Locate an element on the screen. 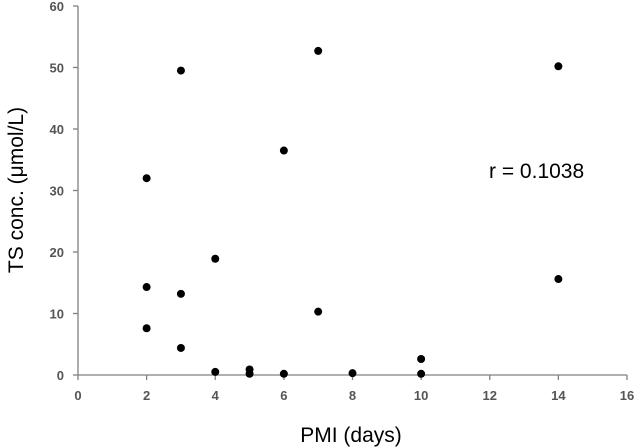 The image size is (640, 448). x-tick-label: 2 is located at coordinates (146, 395).